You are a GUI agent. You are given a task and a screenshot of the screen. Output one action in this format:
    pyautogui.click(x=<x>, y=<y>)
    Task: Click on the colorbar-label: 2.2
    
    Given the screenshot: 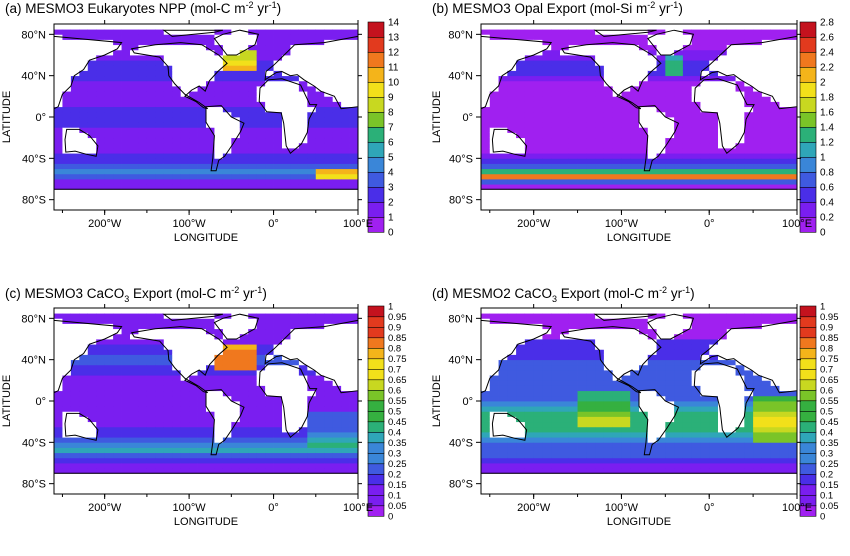 What is the action you would take?
    pyautogui.click(x=827, y=68)
    